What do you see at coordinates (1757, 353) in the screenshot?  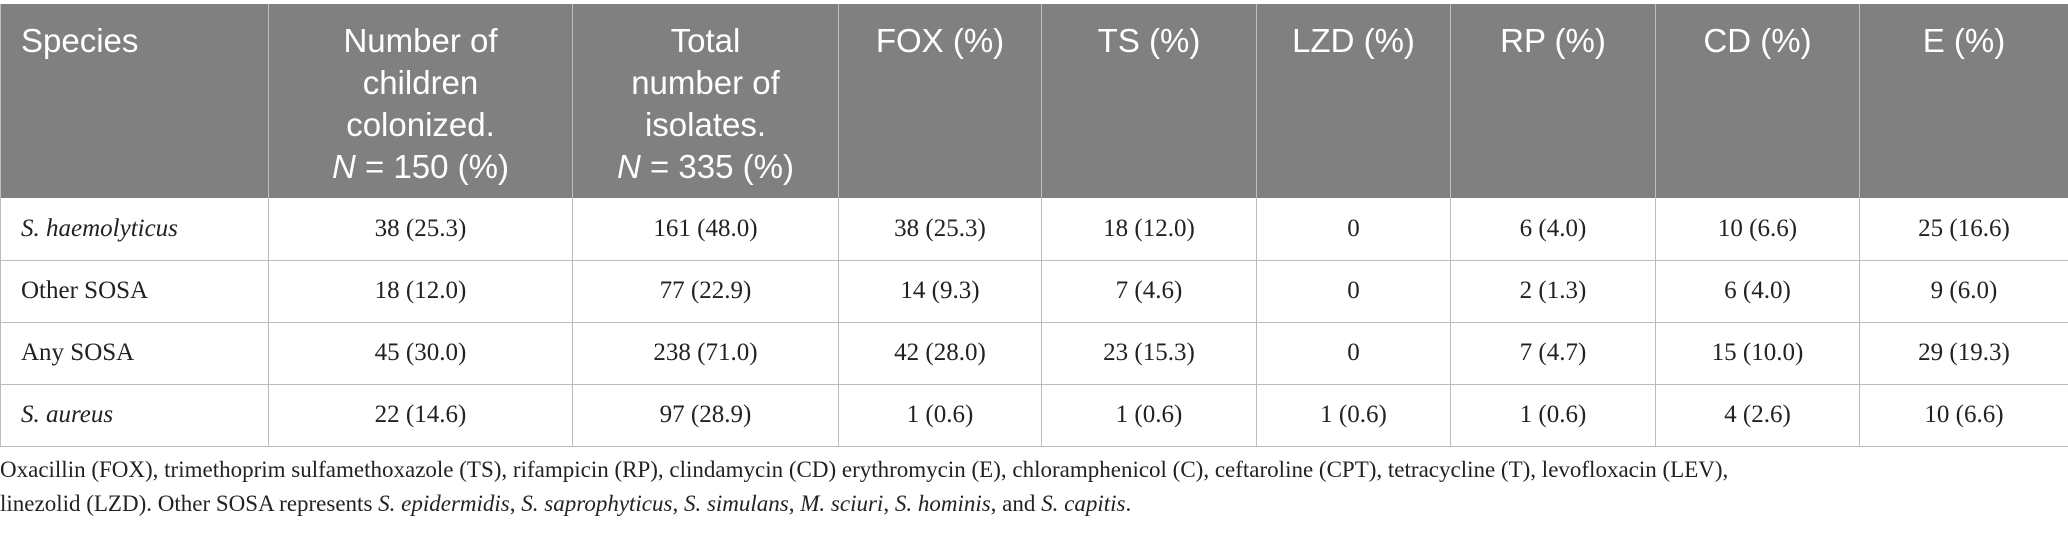 I see `cd-cell: 15 (10.0)` at bounding box center [1757, 353].